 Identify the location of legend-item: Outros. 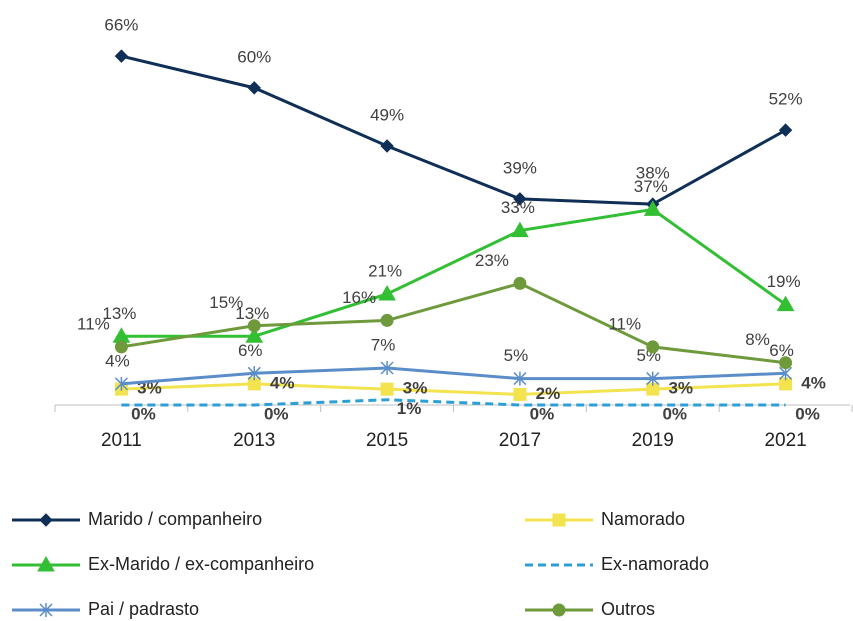
(590, 609).